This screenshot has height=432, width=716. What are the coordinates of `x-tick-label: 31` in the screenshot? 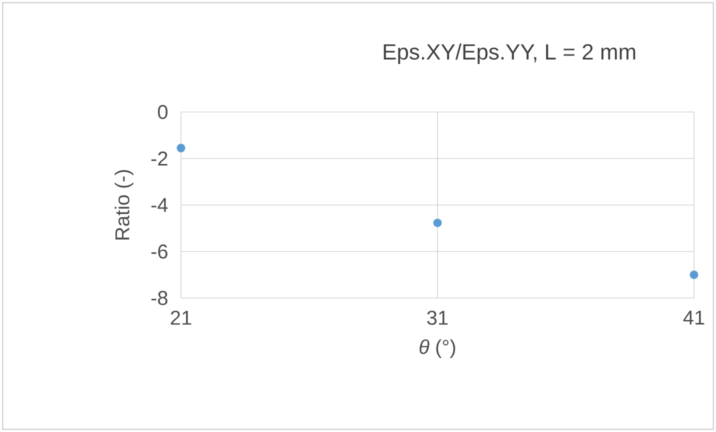 It's located at (437, 317).